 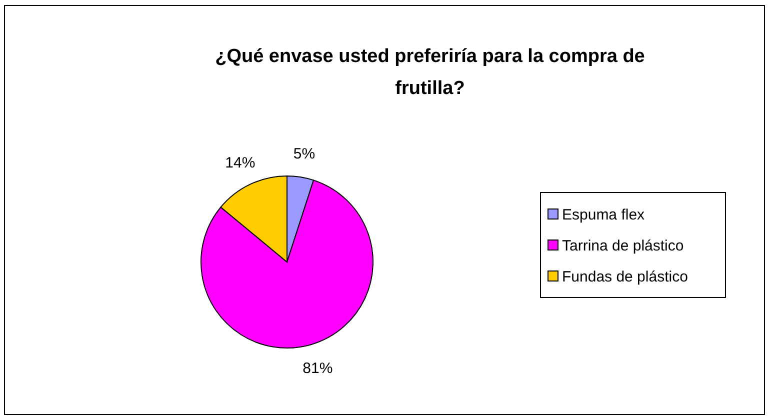 I want to click on chart-title: ¿Qué envase usted preferiría para la compra de frutilla?, so click(x=430, y=72).